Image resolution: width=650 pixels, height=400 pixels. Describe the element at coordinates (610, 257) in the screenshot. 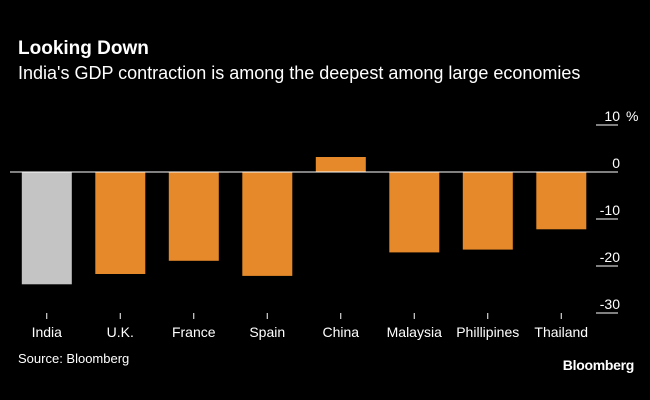

I see `y-tick-label: -20` at that location.